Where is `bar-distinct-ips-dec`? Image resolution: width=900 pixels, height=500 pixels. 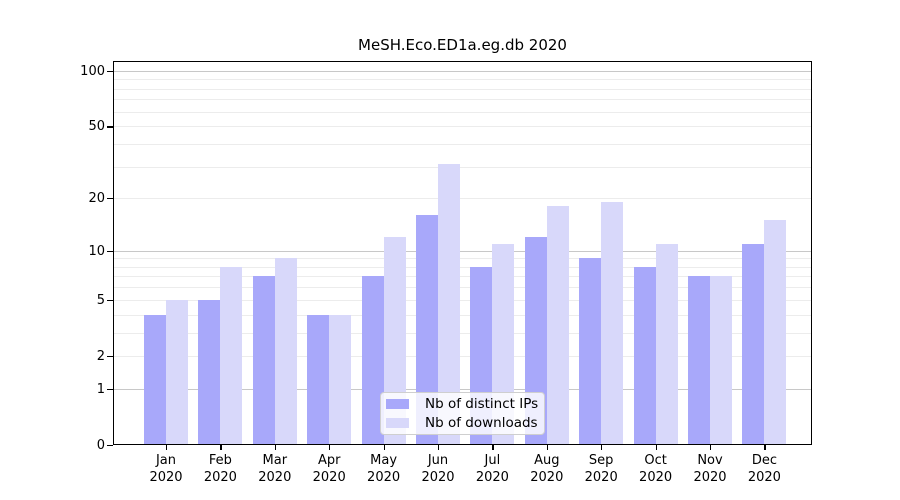
bar-distinct-ips-dec is located at coordinates (753, 343).